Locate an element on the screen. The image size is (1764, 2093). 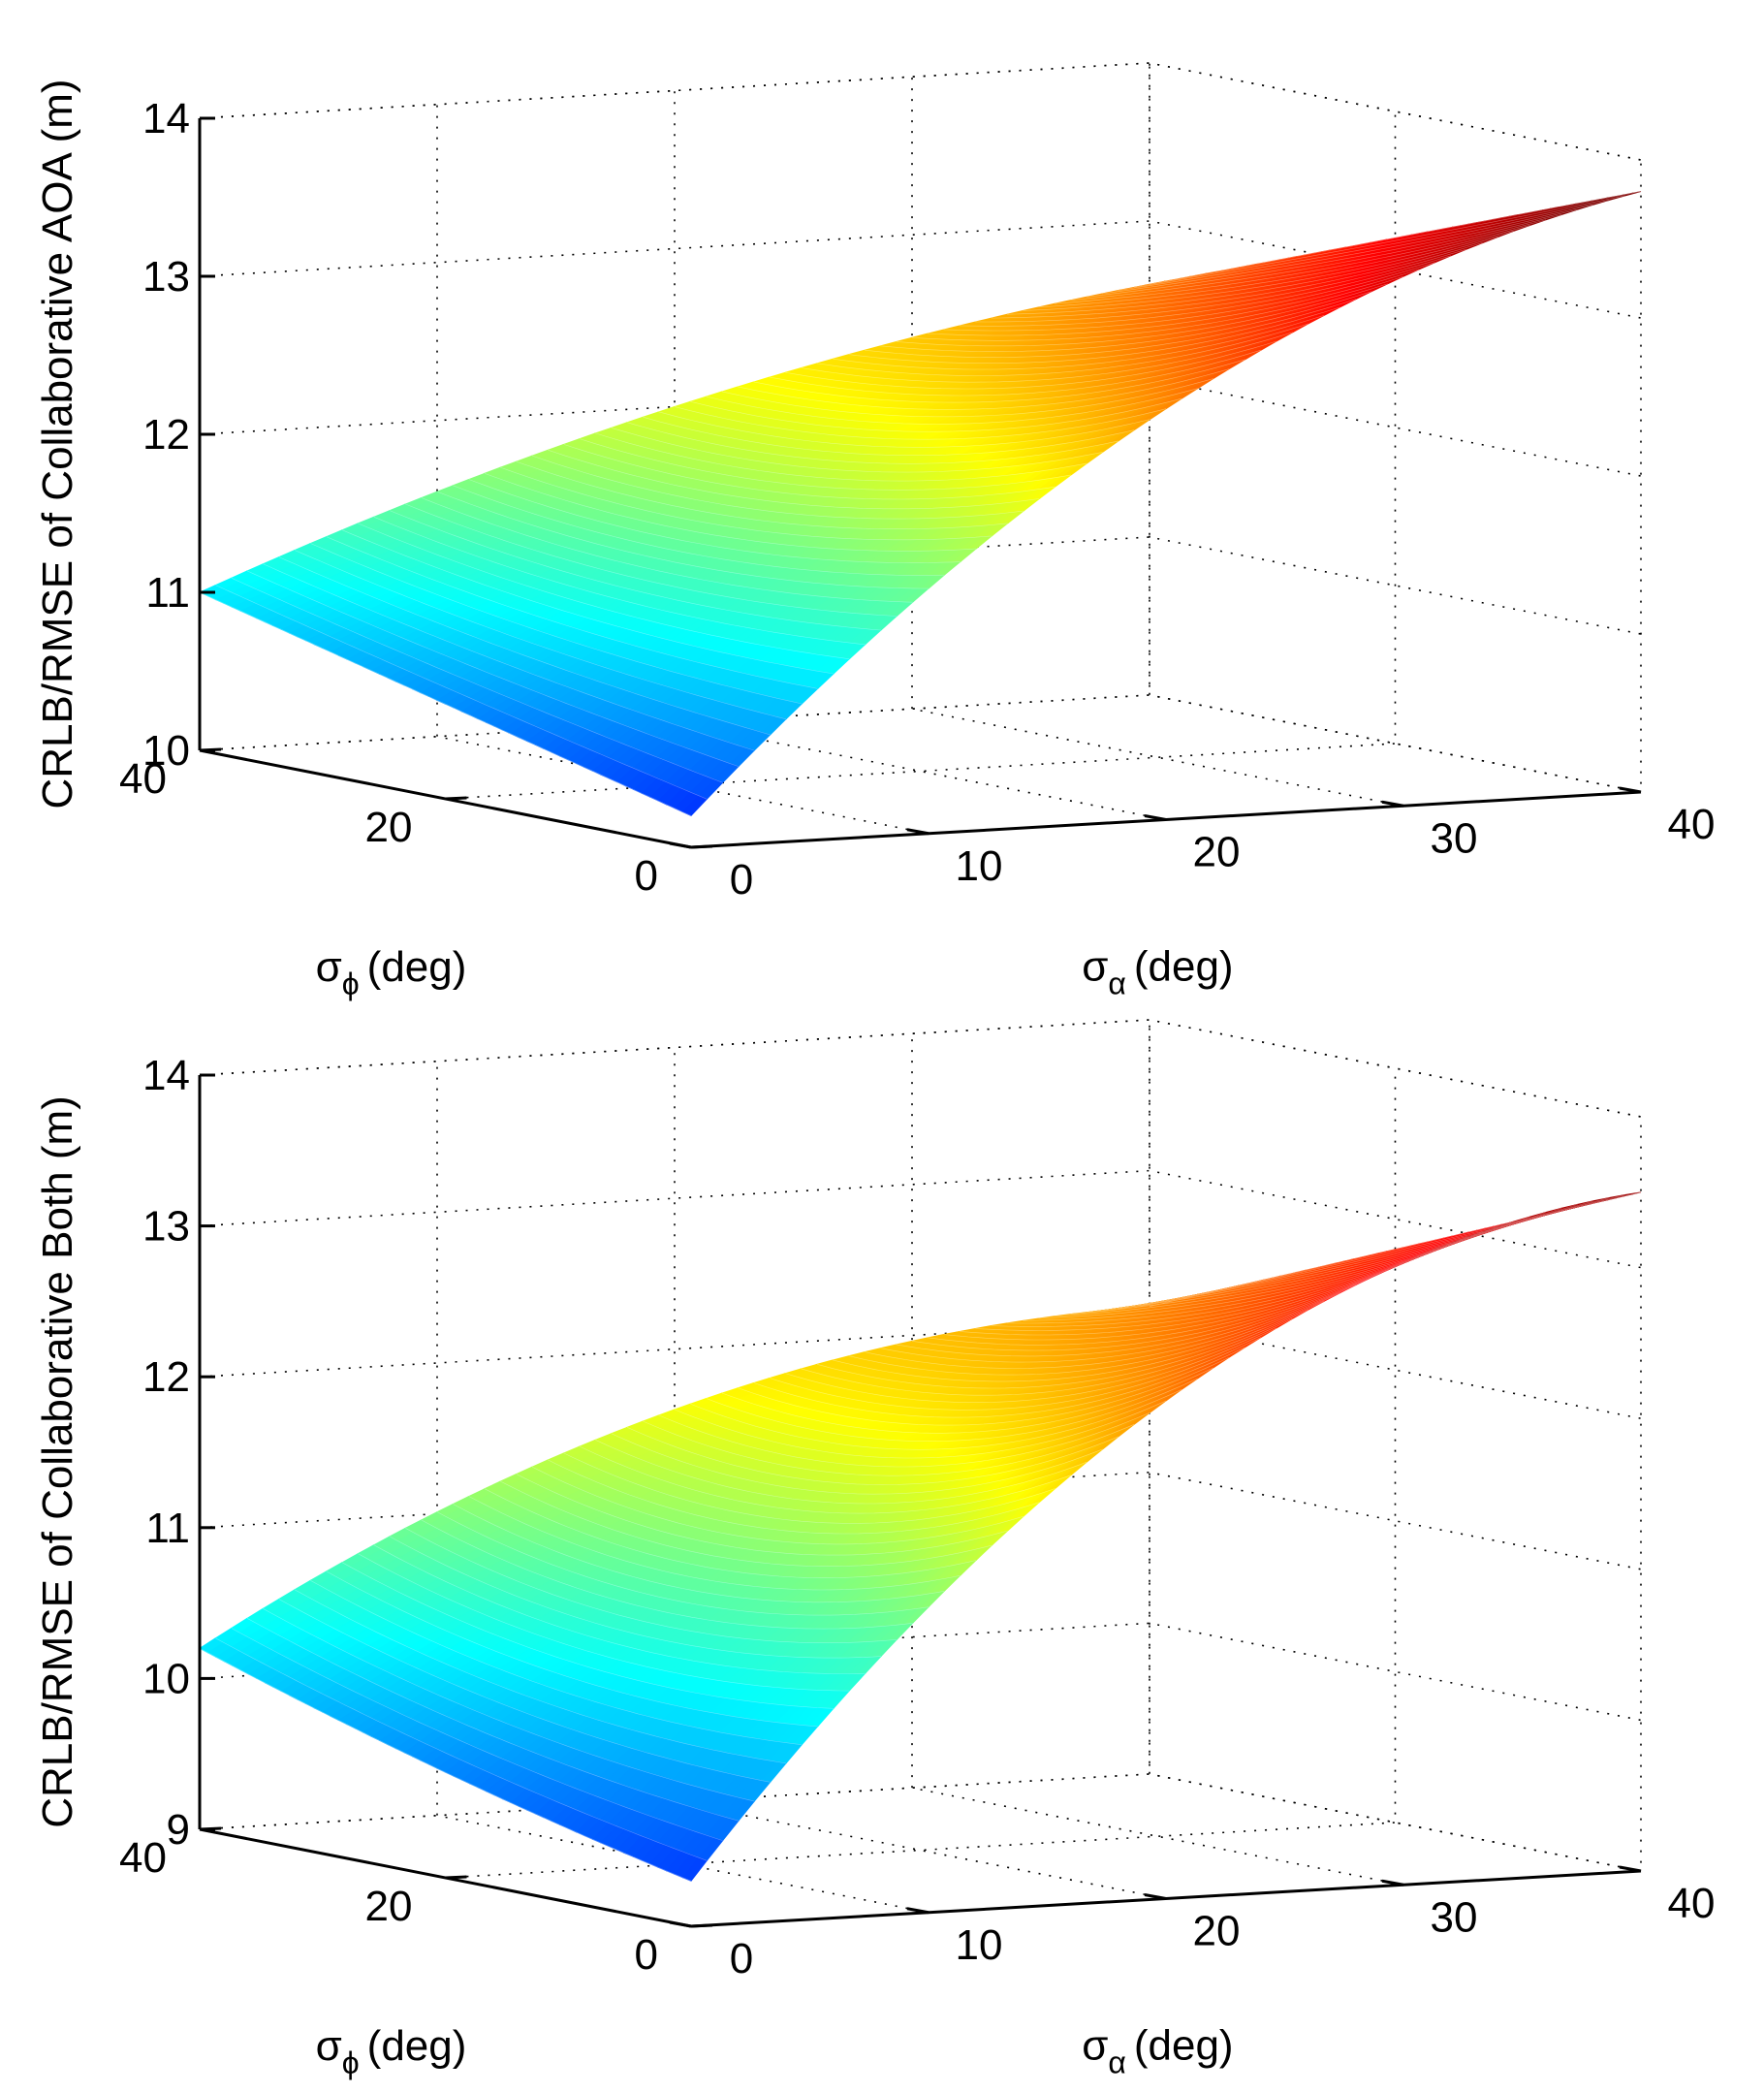
z-tick-label: 12 is located at coordinates (166, 435).